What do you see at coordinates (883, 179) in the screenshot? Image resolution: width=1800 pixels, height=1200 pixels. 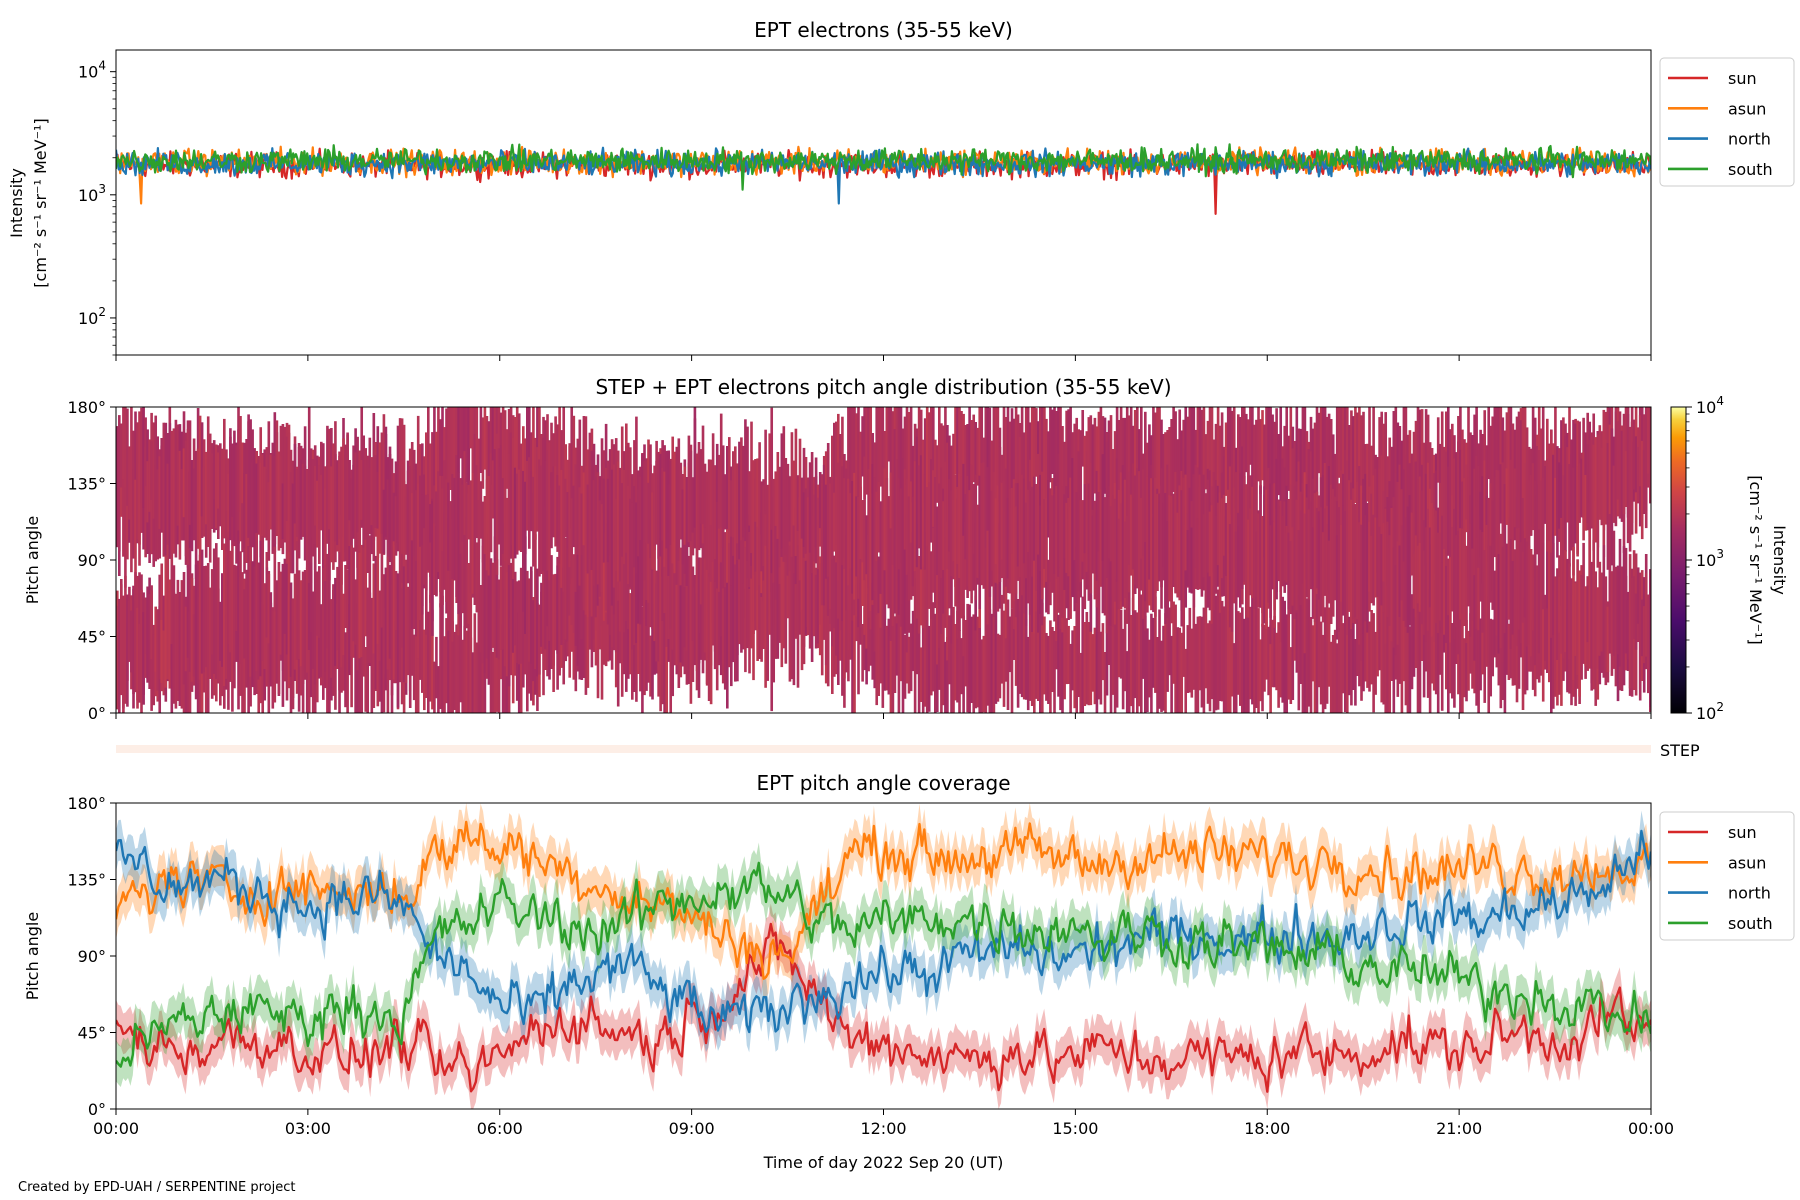 I see `panel1-traces` at bounding box center [883, 179].